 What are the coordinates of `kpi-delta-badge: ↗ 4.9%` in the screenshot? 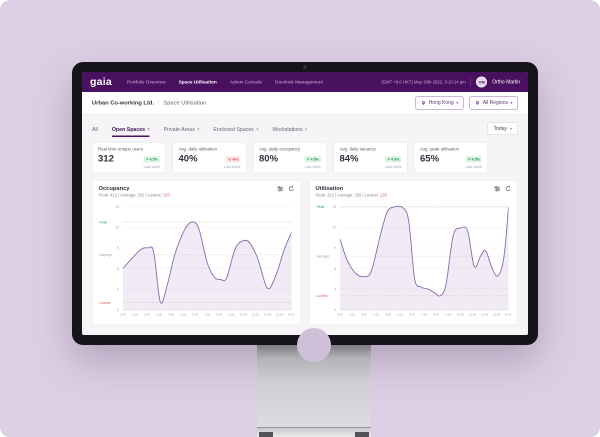 It's located at (393, 159).